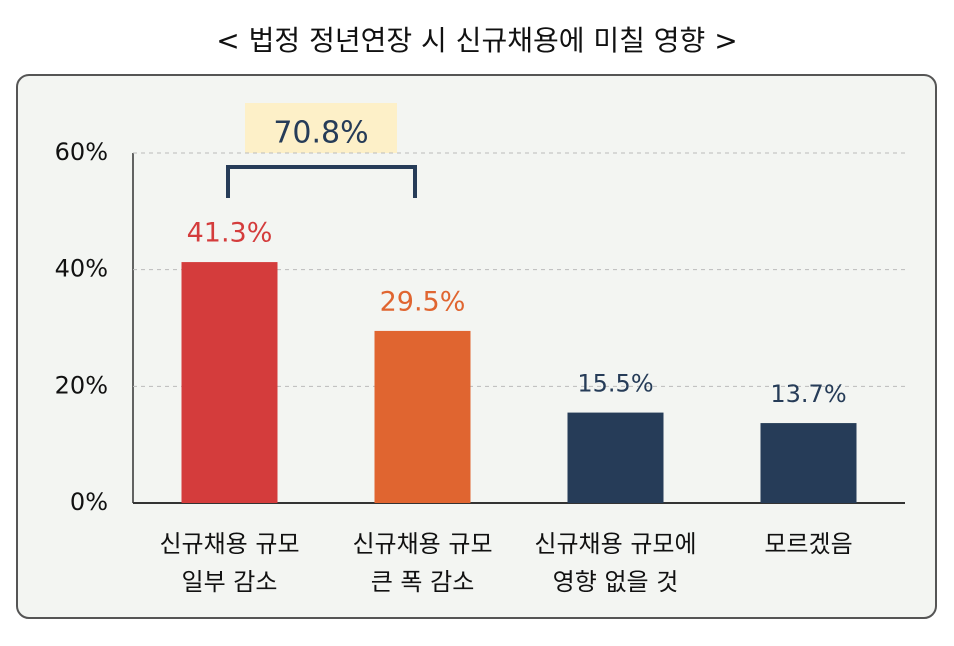  What do you see at coordinates (616, 582) in the screenshot?
I see `x-tick-label: 영향 없을 것` at bounding box center [616, 582].